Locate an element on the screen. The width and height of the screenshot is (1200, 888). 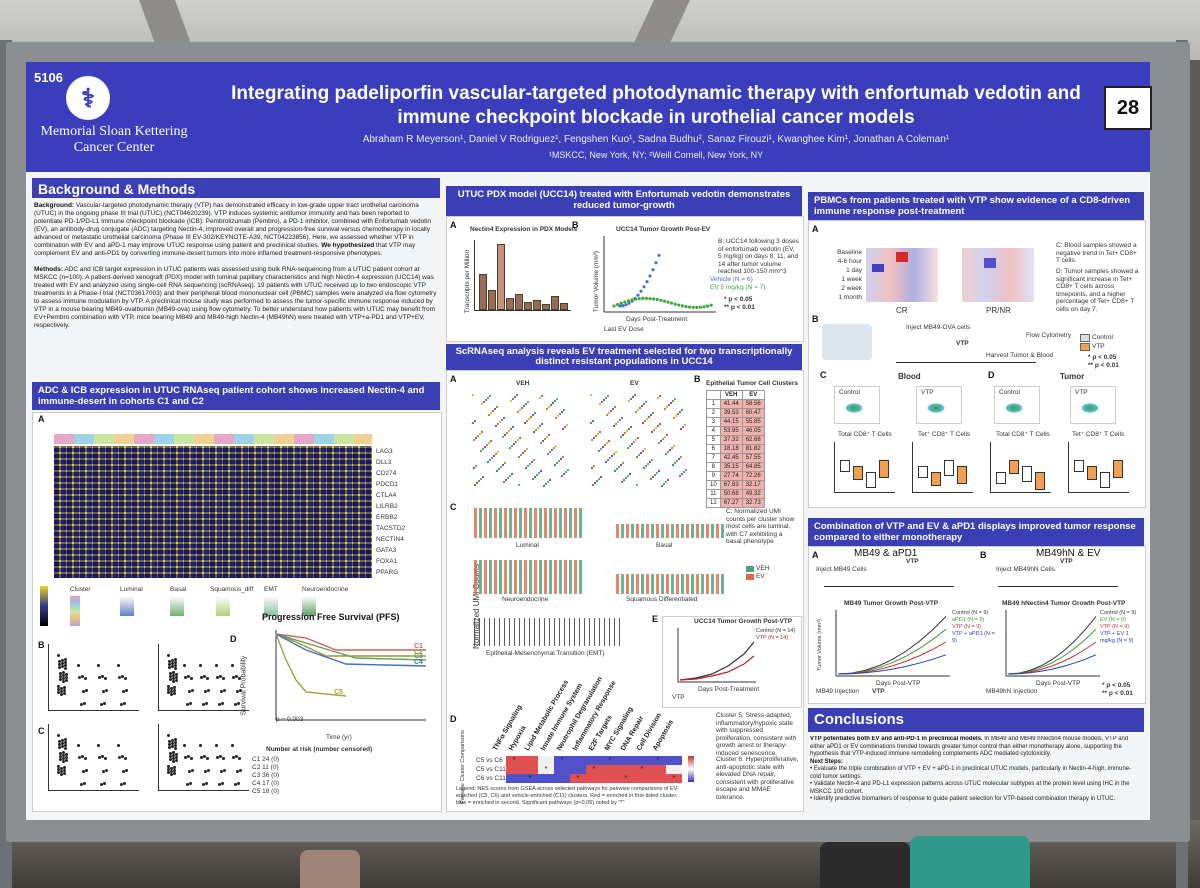
table-cell: 10 is located at coordinates (713, 485).